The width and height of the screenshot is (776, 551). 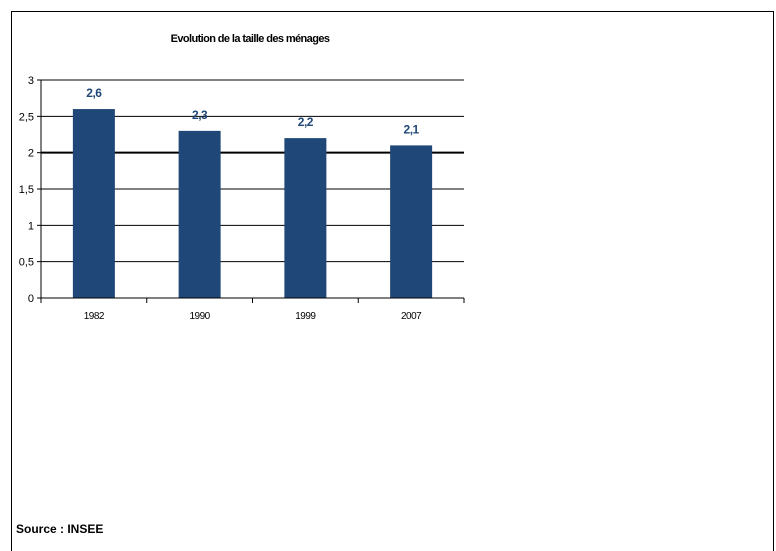 I want to click on y-tick-label: 2, so click(x=31, y=154).